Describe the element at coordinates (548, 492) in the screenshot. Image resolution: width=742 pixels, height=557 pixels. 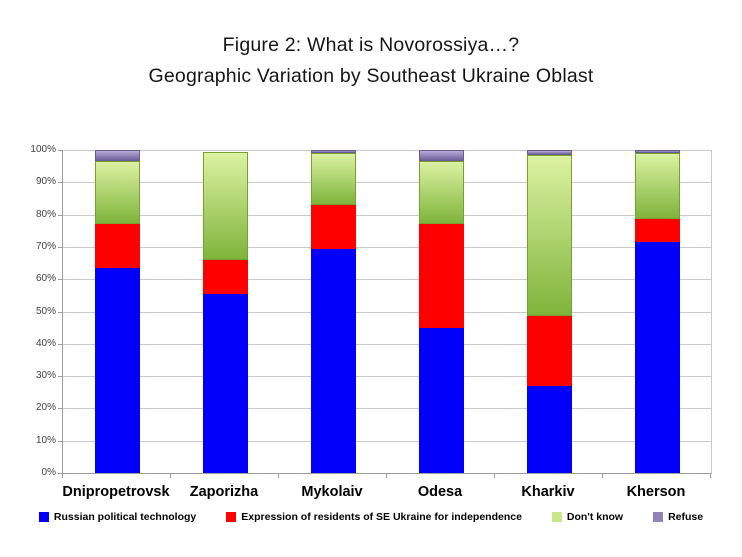
I see `x-axis-category-label: Kharkiv` at that location.